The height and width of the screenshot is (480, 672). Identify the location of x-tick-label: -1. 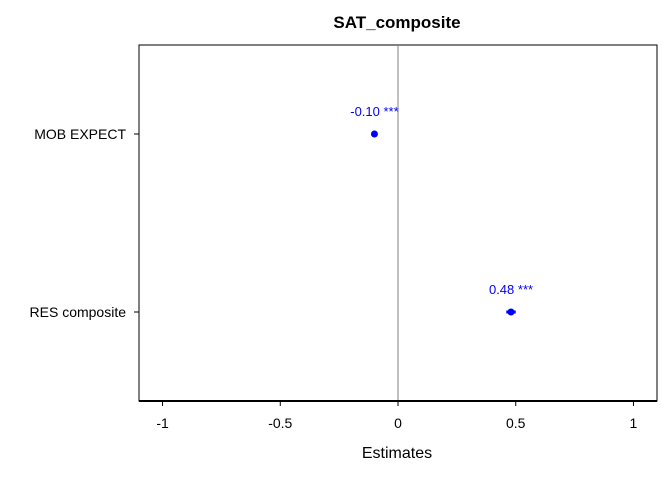
(162, 423).